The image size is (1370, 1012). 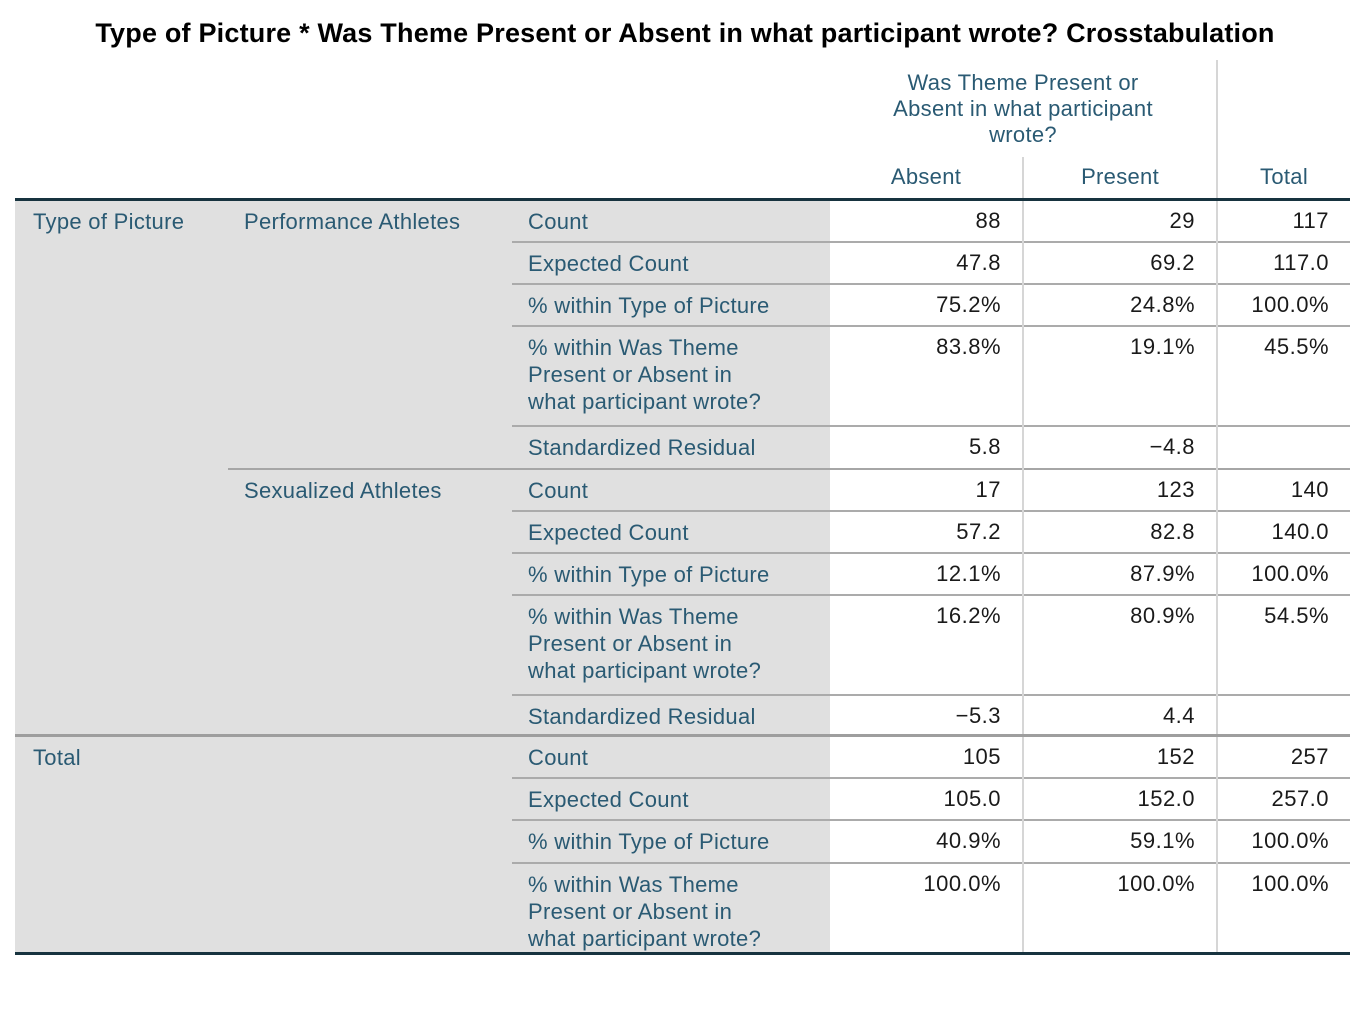 I want to click on table-row: Expected Count 57.2 82.8 140.0, so click(x=683, y=531).